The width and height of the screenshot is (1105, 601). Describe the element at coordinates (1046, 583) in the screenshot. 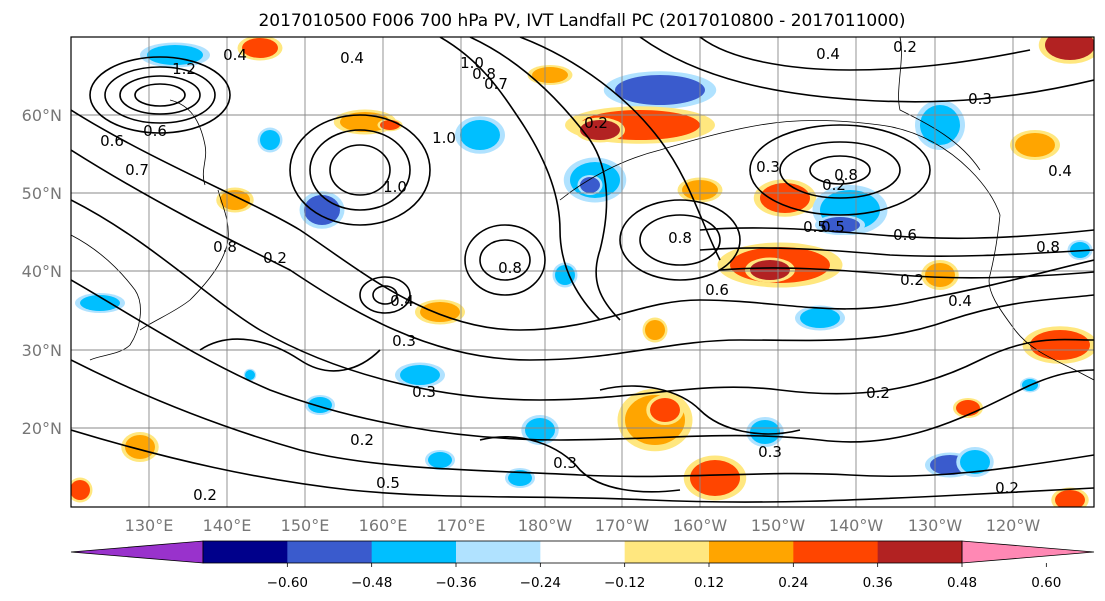

I see `colorbar-tick-label: 0.60` at that location.